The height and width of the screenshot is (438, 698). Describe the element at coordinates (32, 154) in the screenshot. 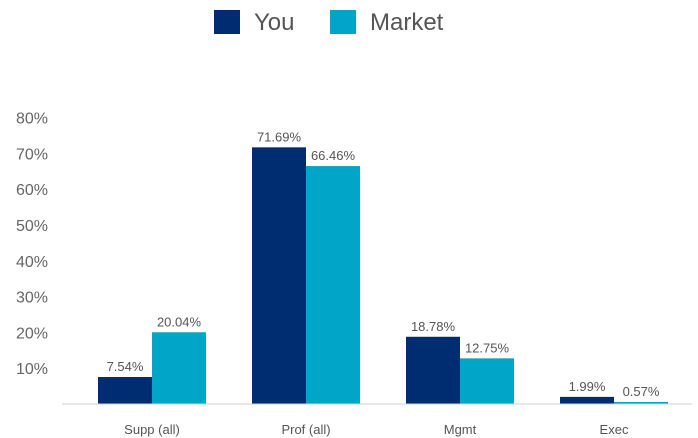

I see `y-tick-label: 70%` at that location.